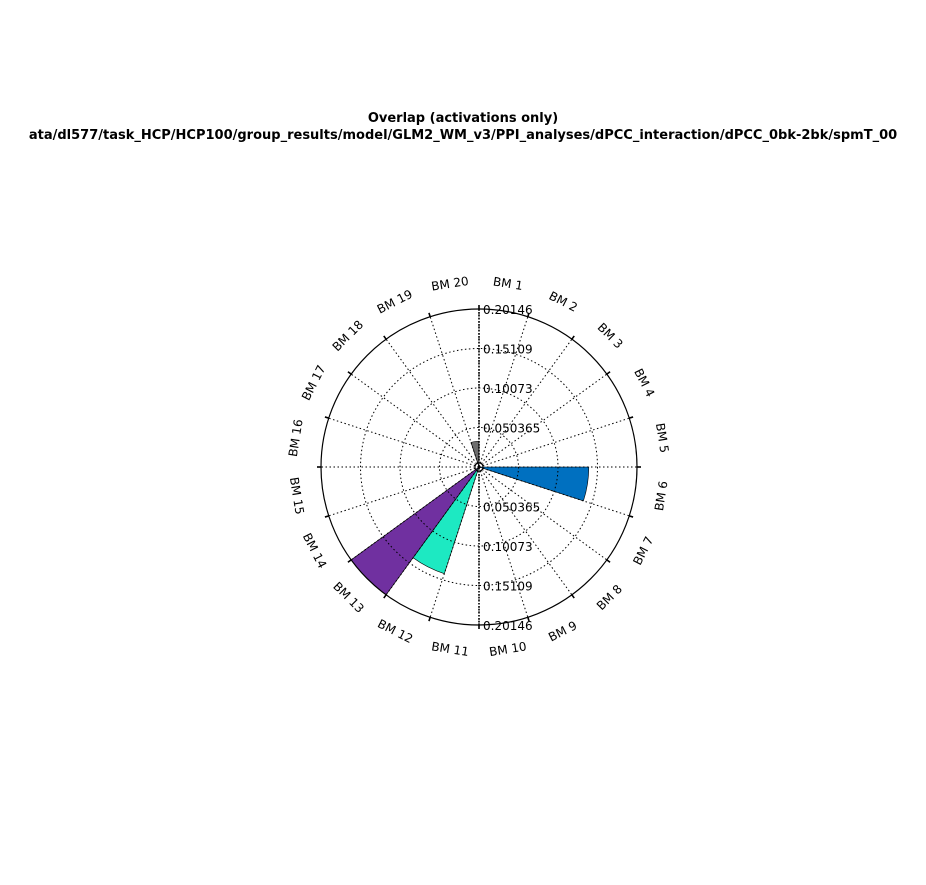 Image resolution: width=926 pixels, height=885 pixels. What do you see at coordinates (610, 335) in the screenshot?
I see `category-label-3: BM 3` at bounding box center [610, 335].